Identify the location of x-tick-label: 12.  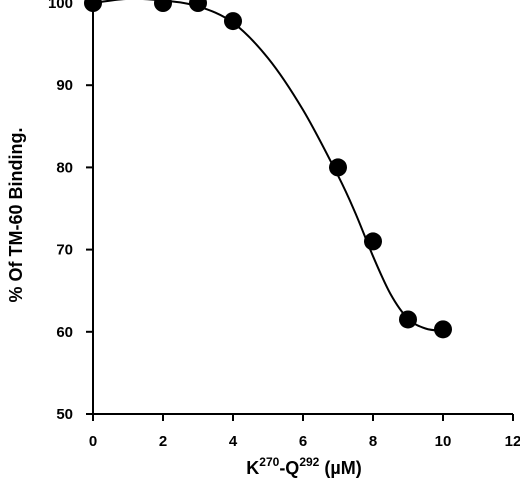
(512, 441).